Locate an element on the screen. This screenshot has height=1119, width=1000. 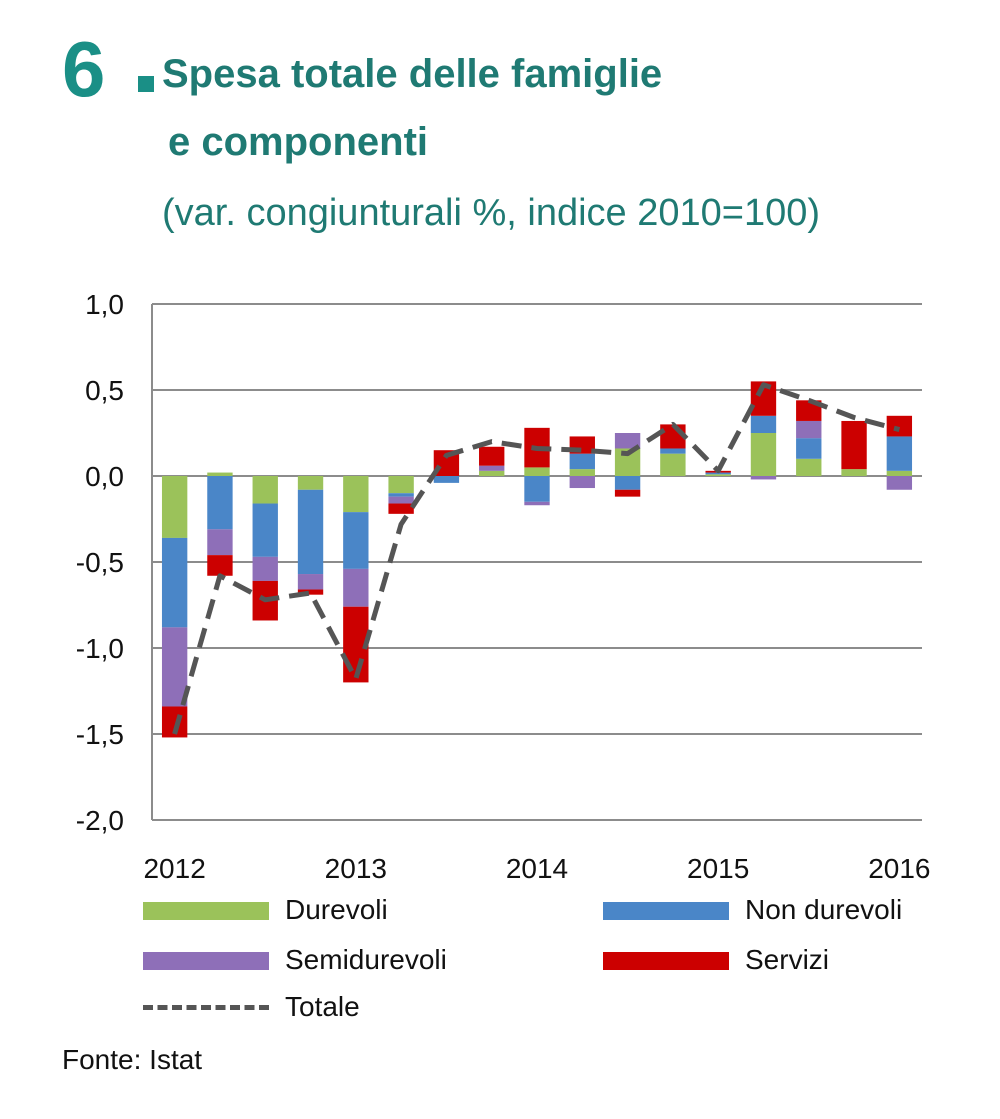
legend-swatch-durevoli is located at coordinates (206, 911).